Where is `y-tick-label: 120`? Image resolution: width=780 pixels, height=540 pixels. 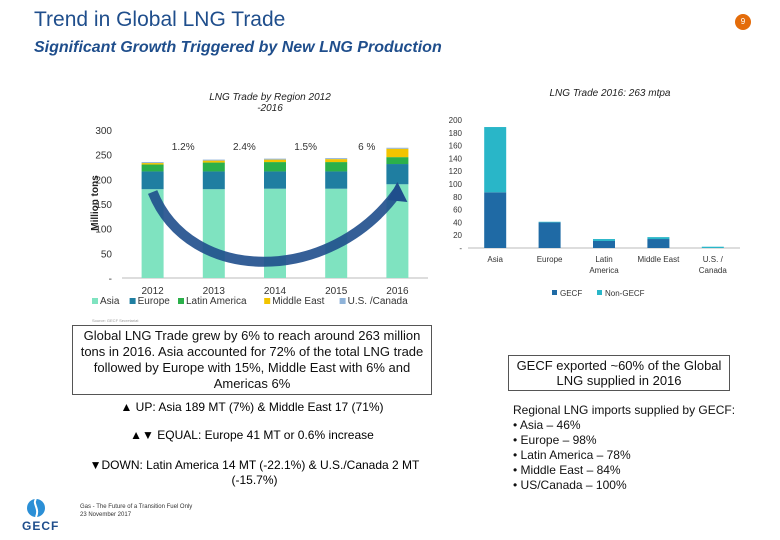
y-tick-label: 120 is located at coordinates (456, 171).